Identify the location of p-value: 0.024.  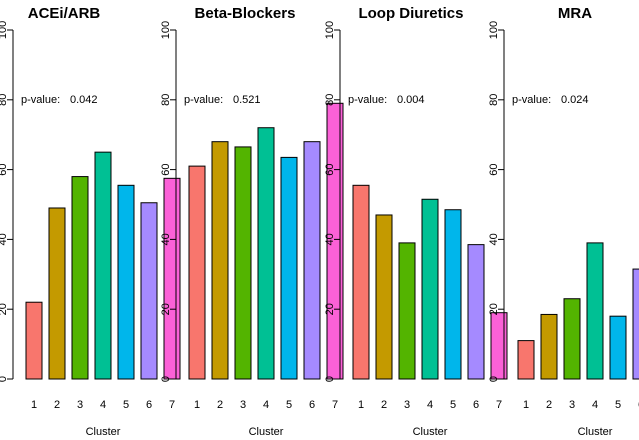
(575, 100).